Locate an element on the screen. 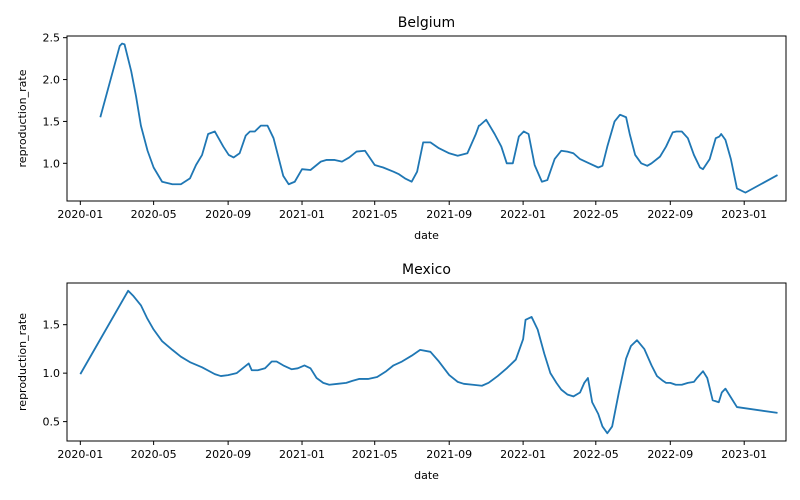  chart-title: Mexico is located at coordinates (426, 270).